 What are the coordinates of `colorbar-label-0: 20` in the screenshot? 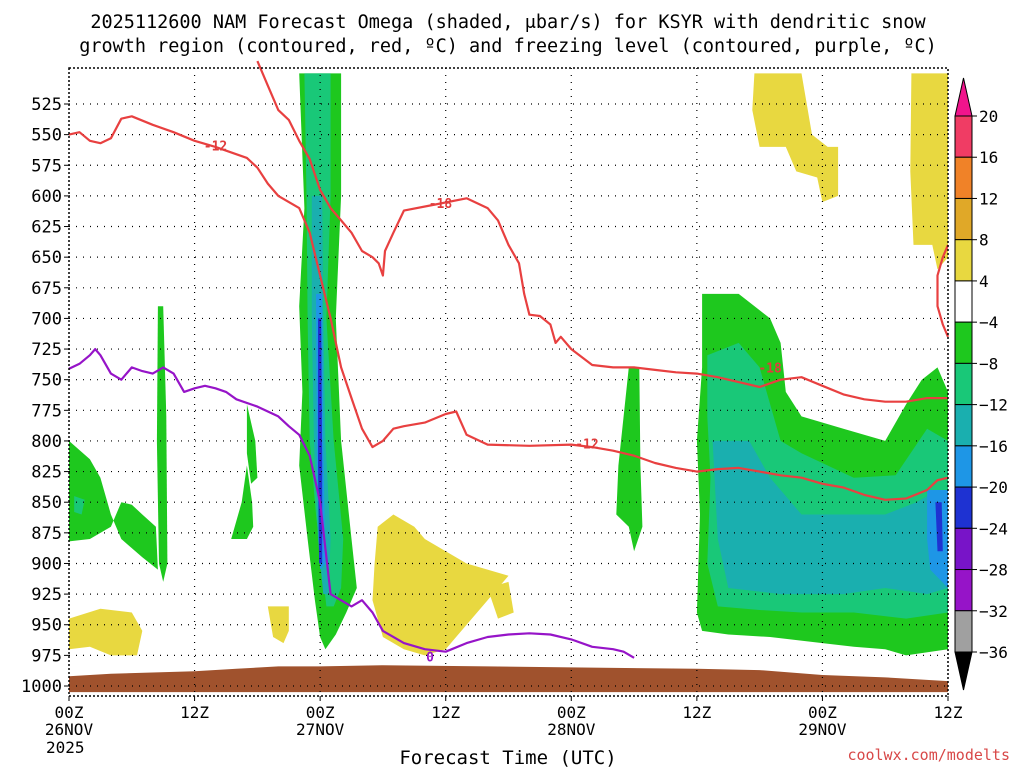 It's located at (988, 116).